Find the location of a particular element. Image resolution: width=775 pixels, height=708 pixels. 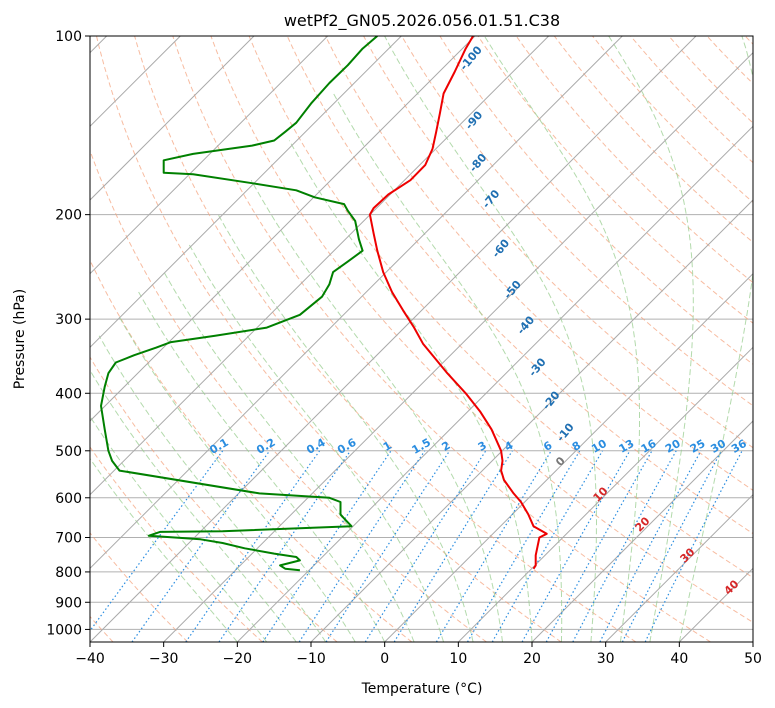

moist-adiabat-label: 40 is located at coordinates (732, 587).